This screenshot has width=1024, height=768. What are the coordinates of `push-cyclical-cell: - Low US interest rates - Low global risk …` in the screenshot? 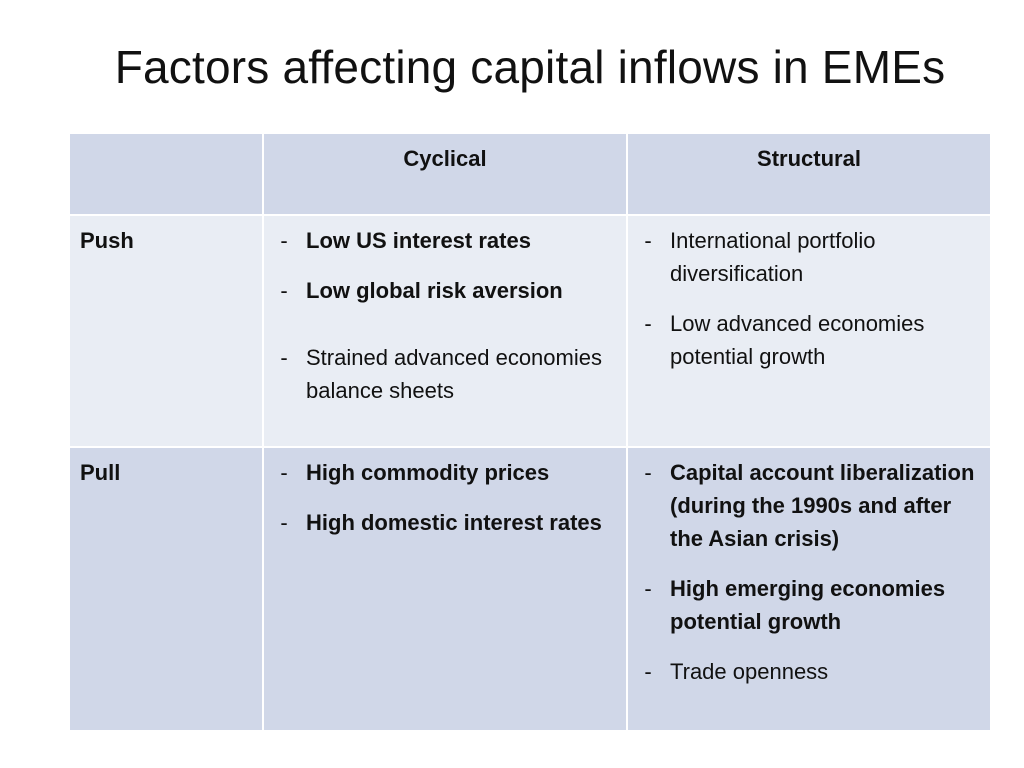 It's located at (445, 331).